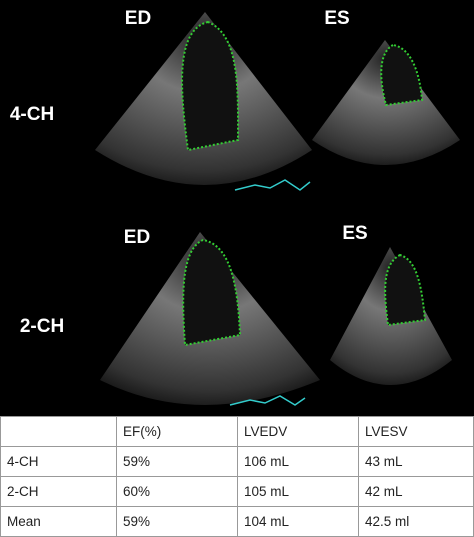 The height and width of the screenshot is (537, 474). I want to click on cell: 42 mL, so click(416, 491).